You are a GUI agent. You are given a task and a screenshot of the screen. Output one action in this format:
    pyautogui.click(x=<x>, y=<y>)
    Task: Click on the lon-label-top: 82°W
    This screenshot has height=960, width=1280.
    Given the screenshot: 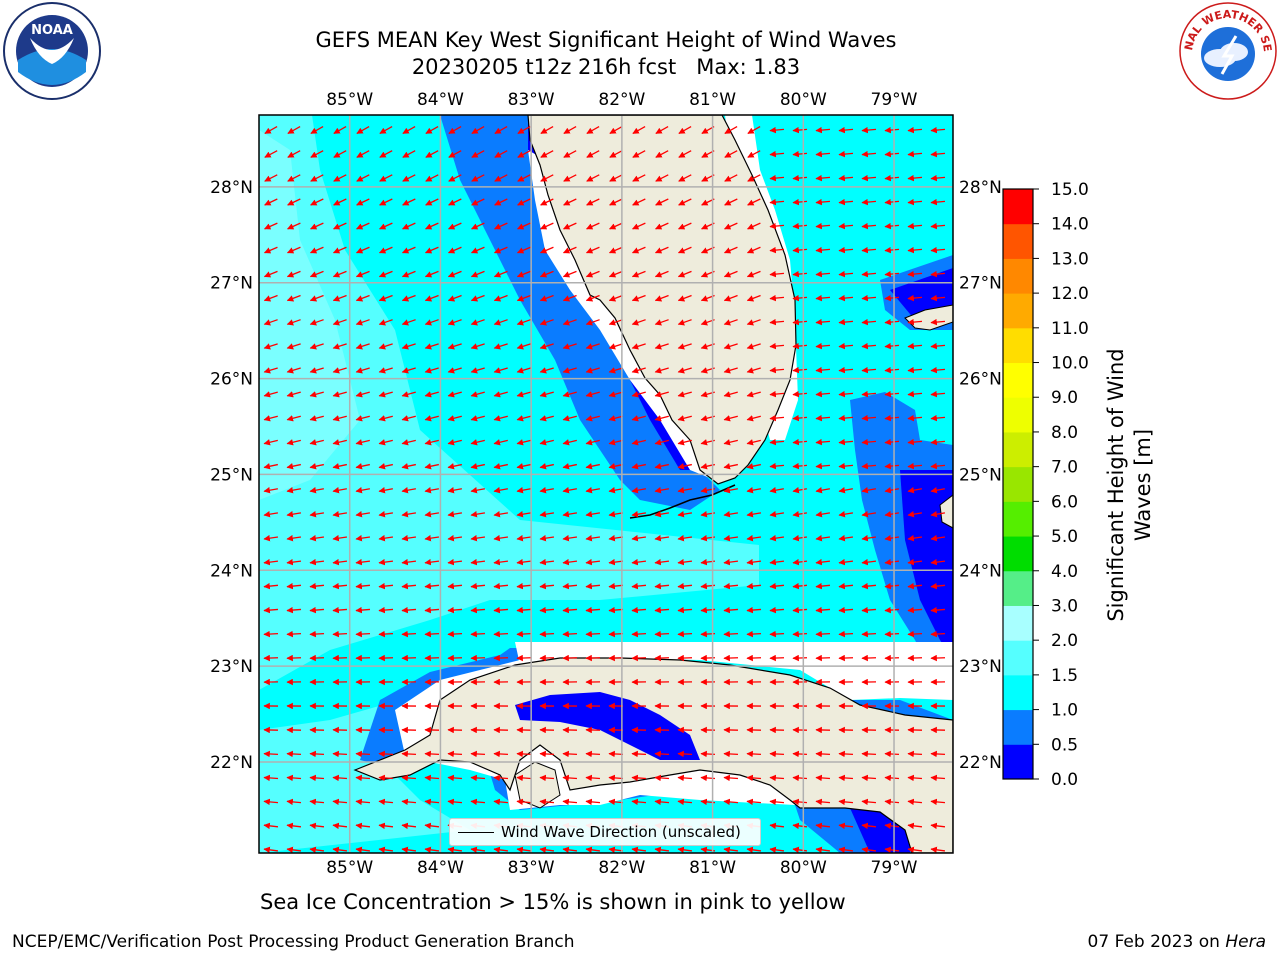 What is the action you would take?
    pyautogui.click(x=621, y=100)
    